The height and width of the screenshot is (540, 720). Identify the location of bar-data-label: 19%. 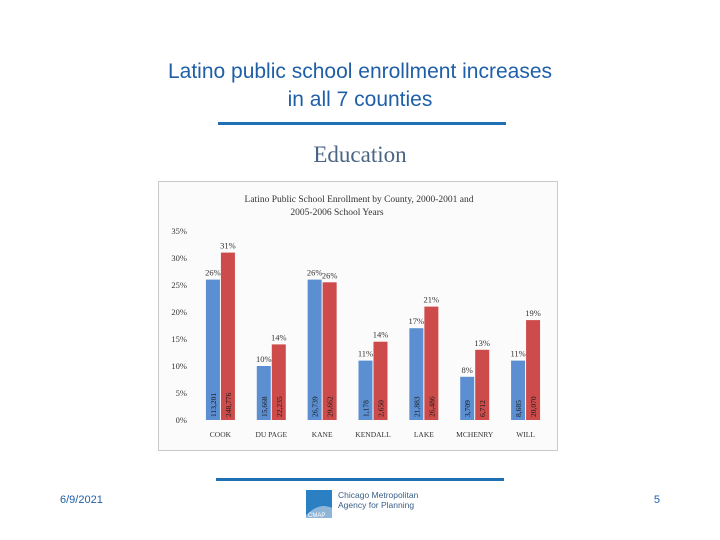
(533, 313).